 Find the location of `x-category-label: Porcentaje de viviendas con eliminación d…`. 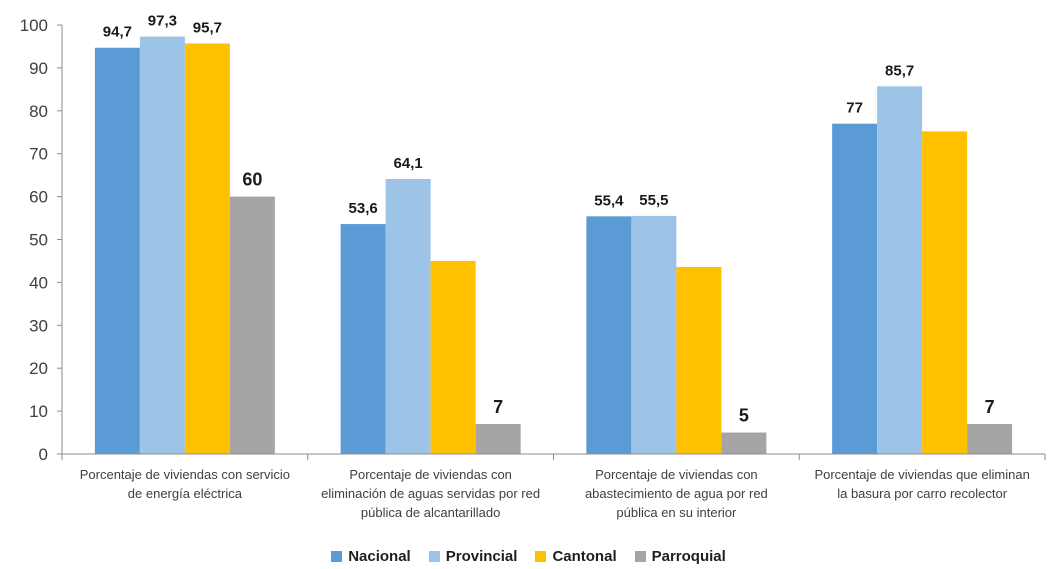

x-category-label: Porcentaje de viviendas con eliminación d… is located at coordinates (430, 493).